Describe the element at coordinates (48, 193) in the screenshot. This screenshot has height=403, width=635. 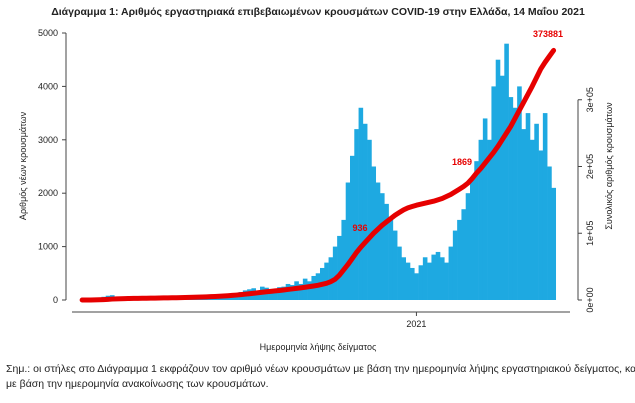
I see `y-tick-label: 2000` at that location.